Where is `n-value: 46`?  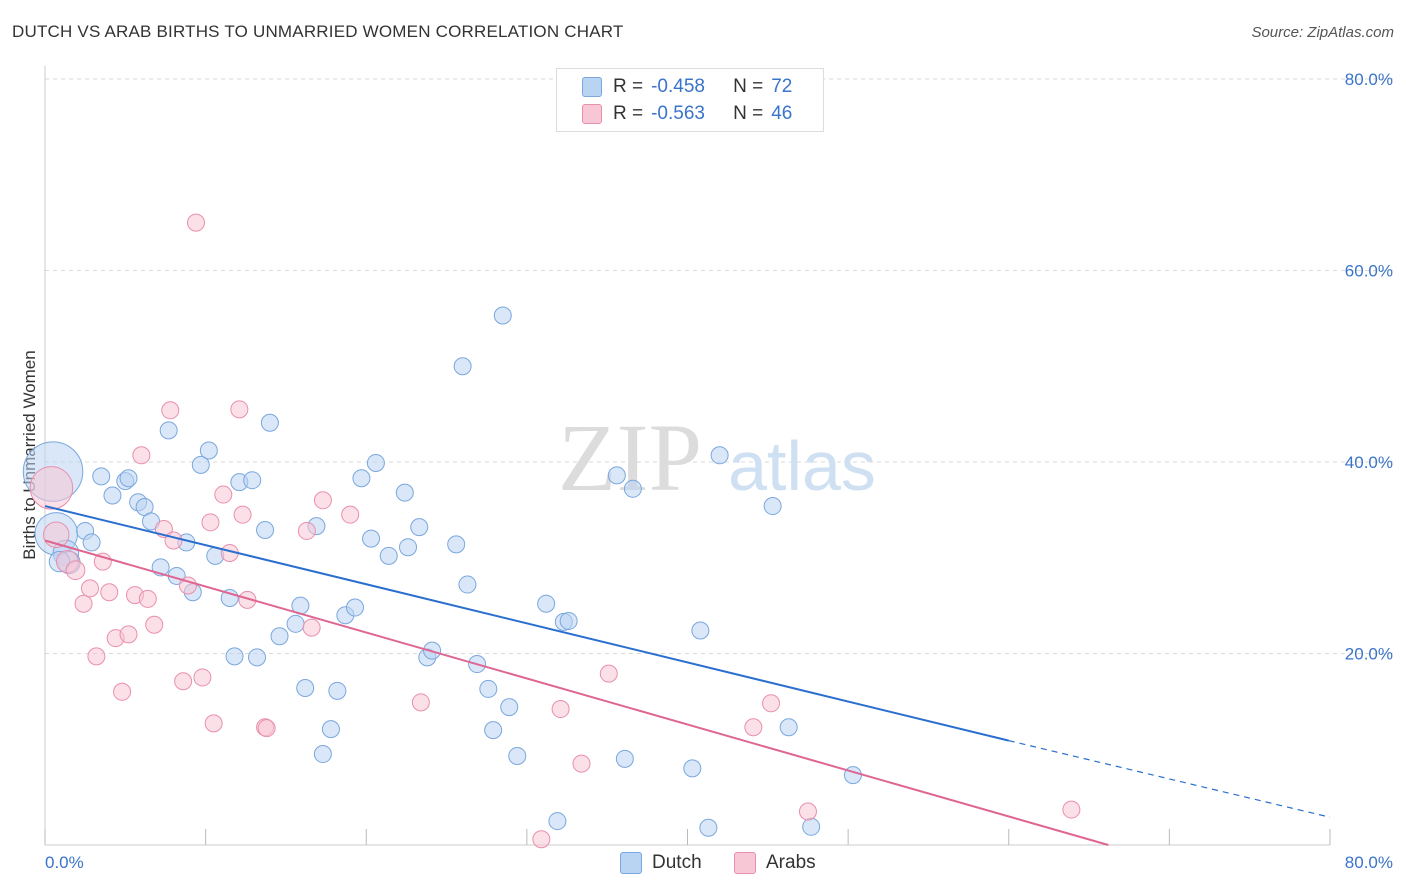 n-value: 46 is located at coordinates (782, 113).